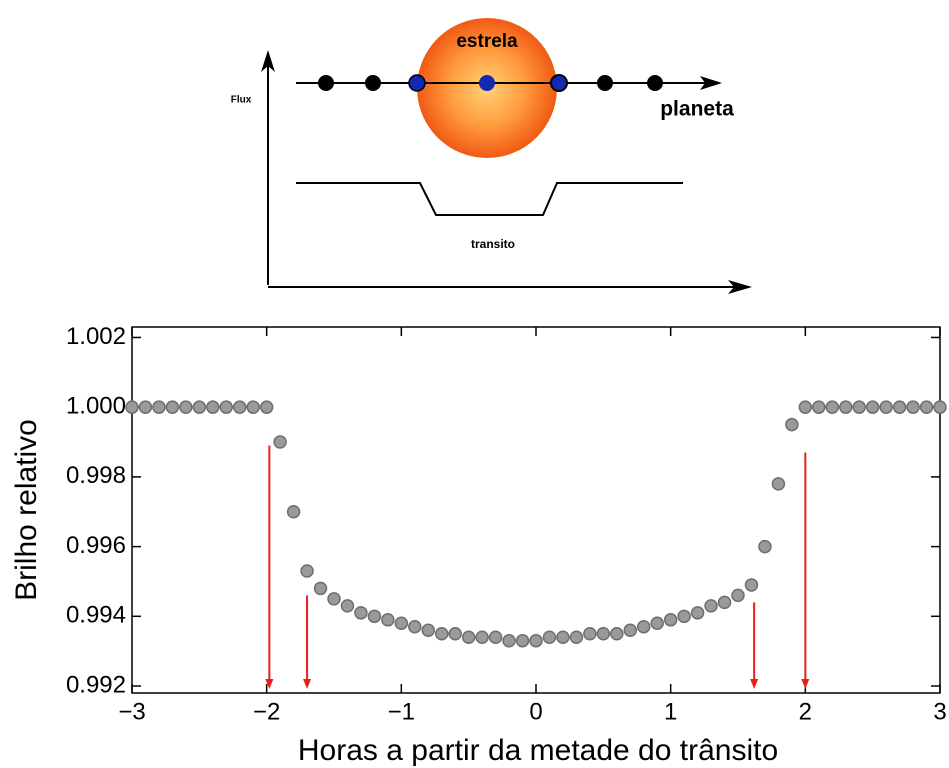 The height and width of the screenshot is (768, 949). Describe the element at coordinates (96, 615) in the screenshot. I see `y-tick-label: 0.994` at that location.